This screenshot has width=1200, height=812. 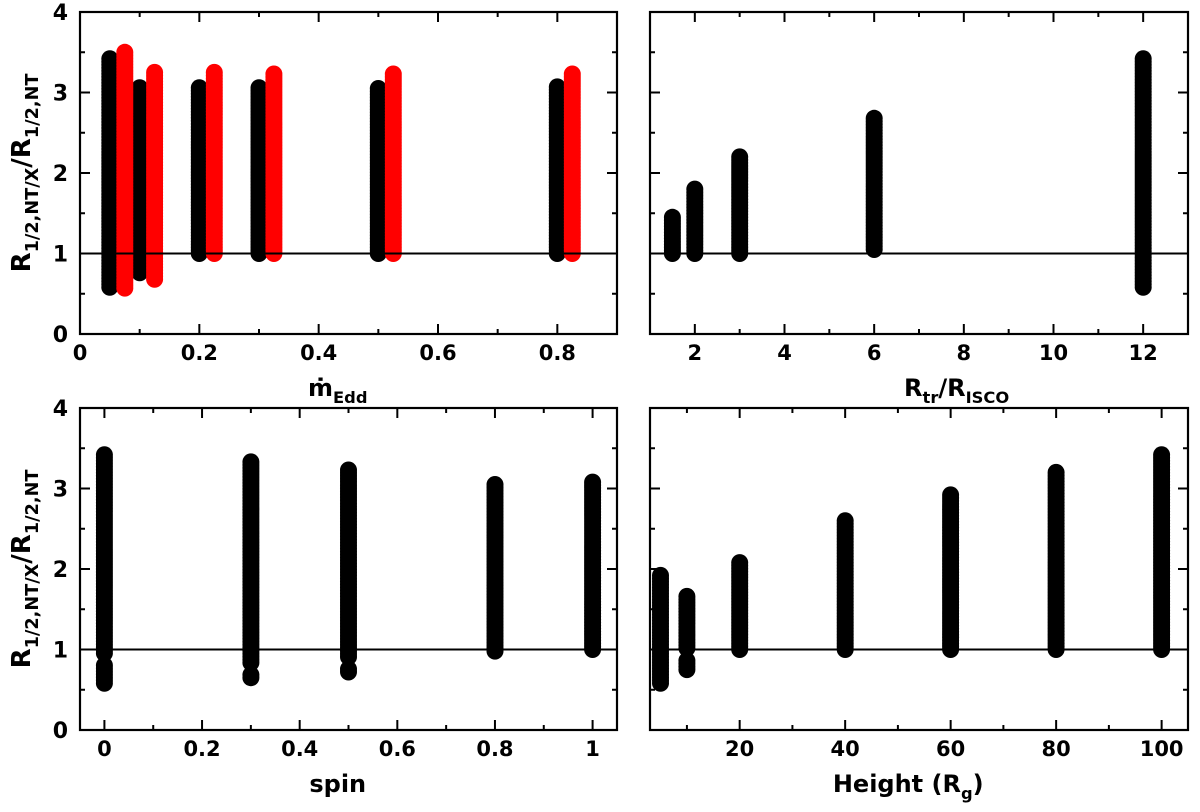 I want to click on marker-black-x1.5, so click(x=672, y=217).